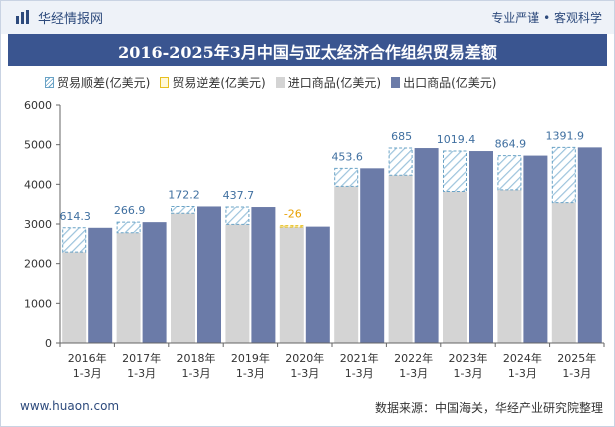 The width and height of the screenshot is (615, 427). Describe the element at coordinates (413, 365) in the screenshot. I see `x-tick-label: 2022年 1-3月` at that location.